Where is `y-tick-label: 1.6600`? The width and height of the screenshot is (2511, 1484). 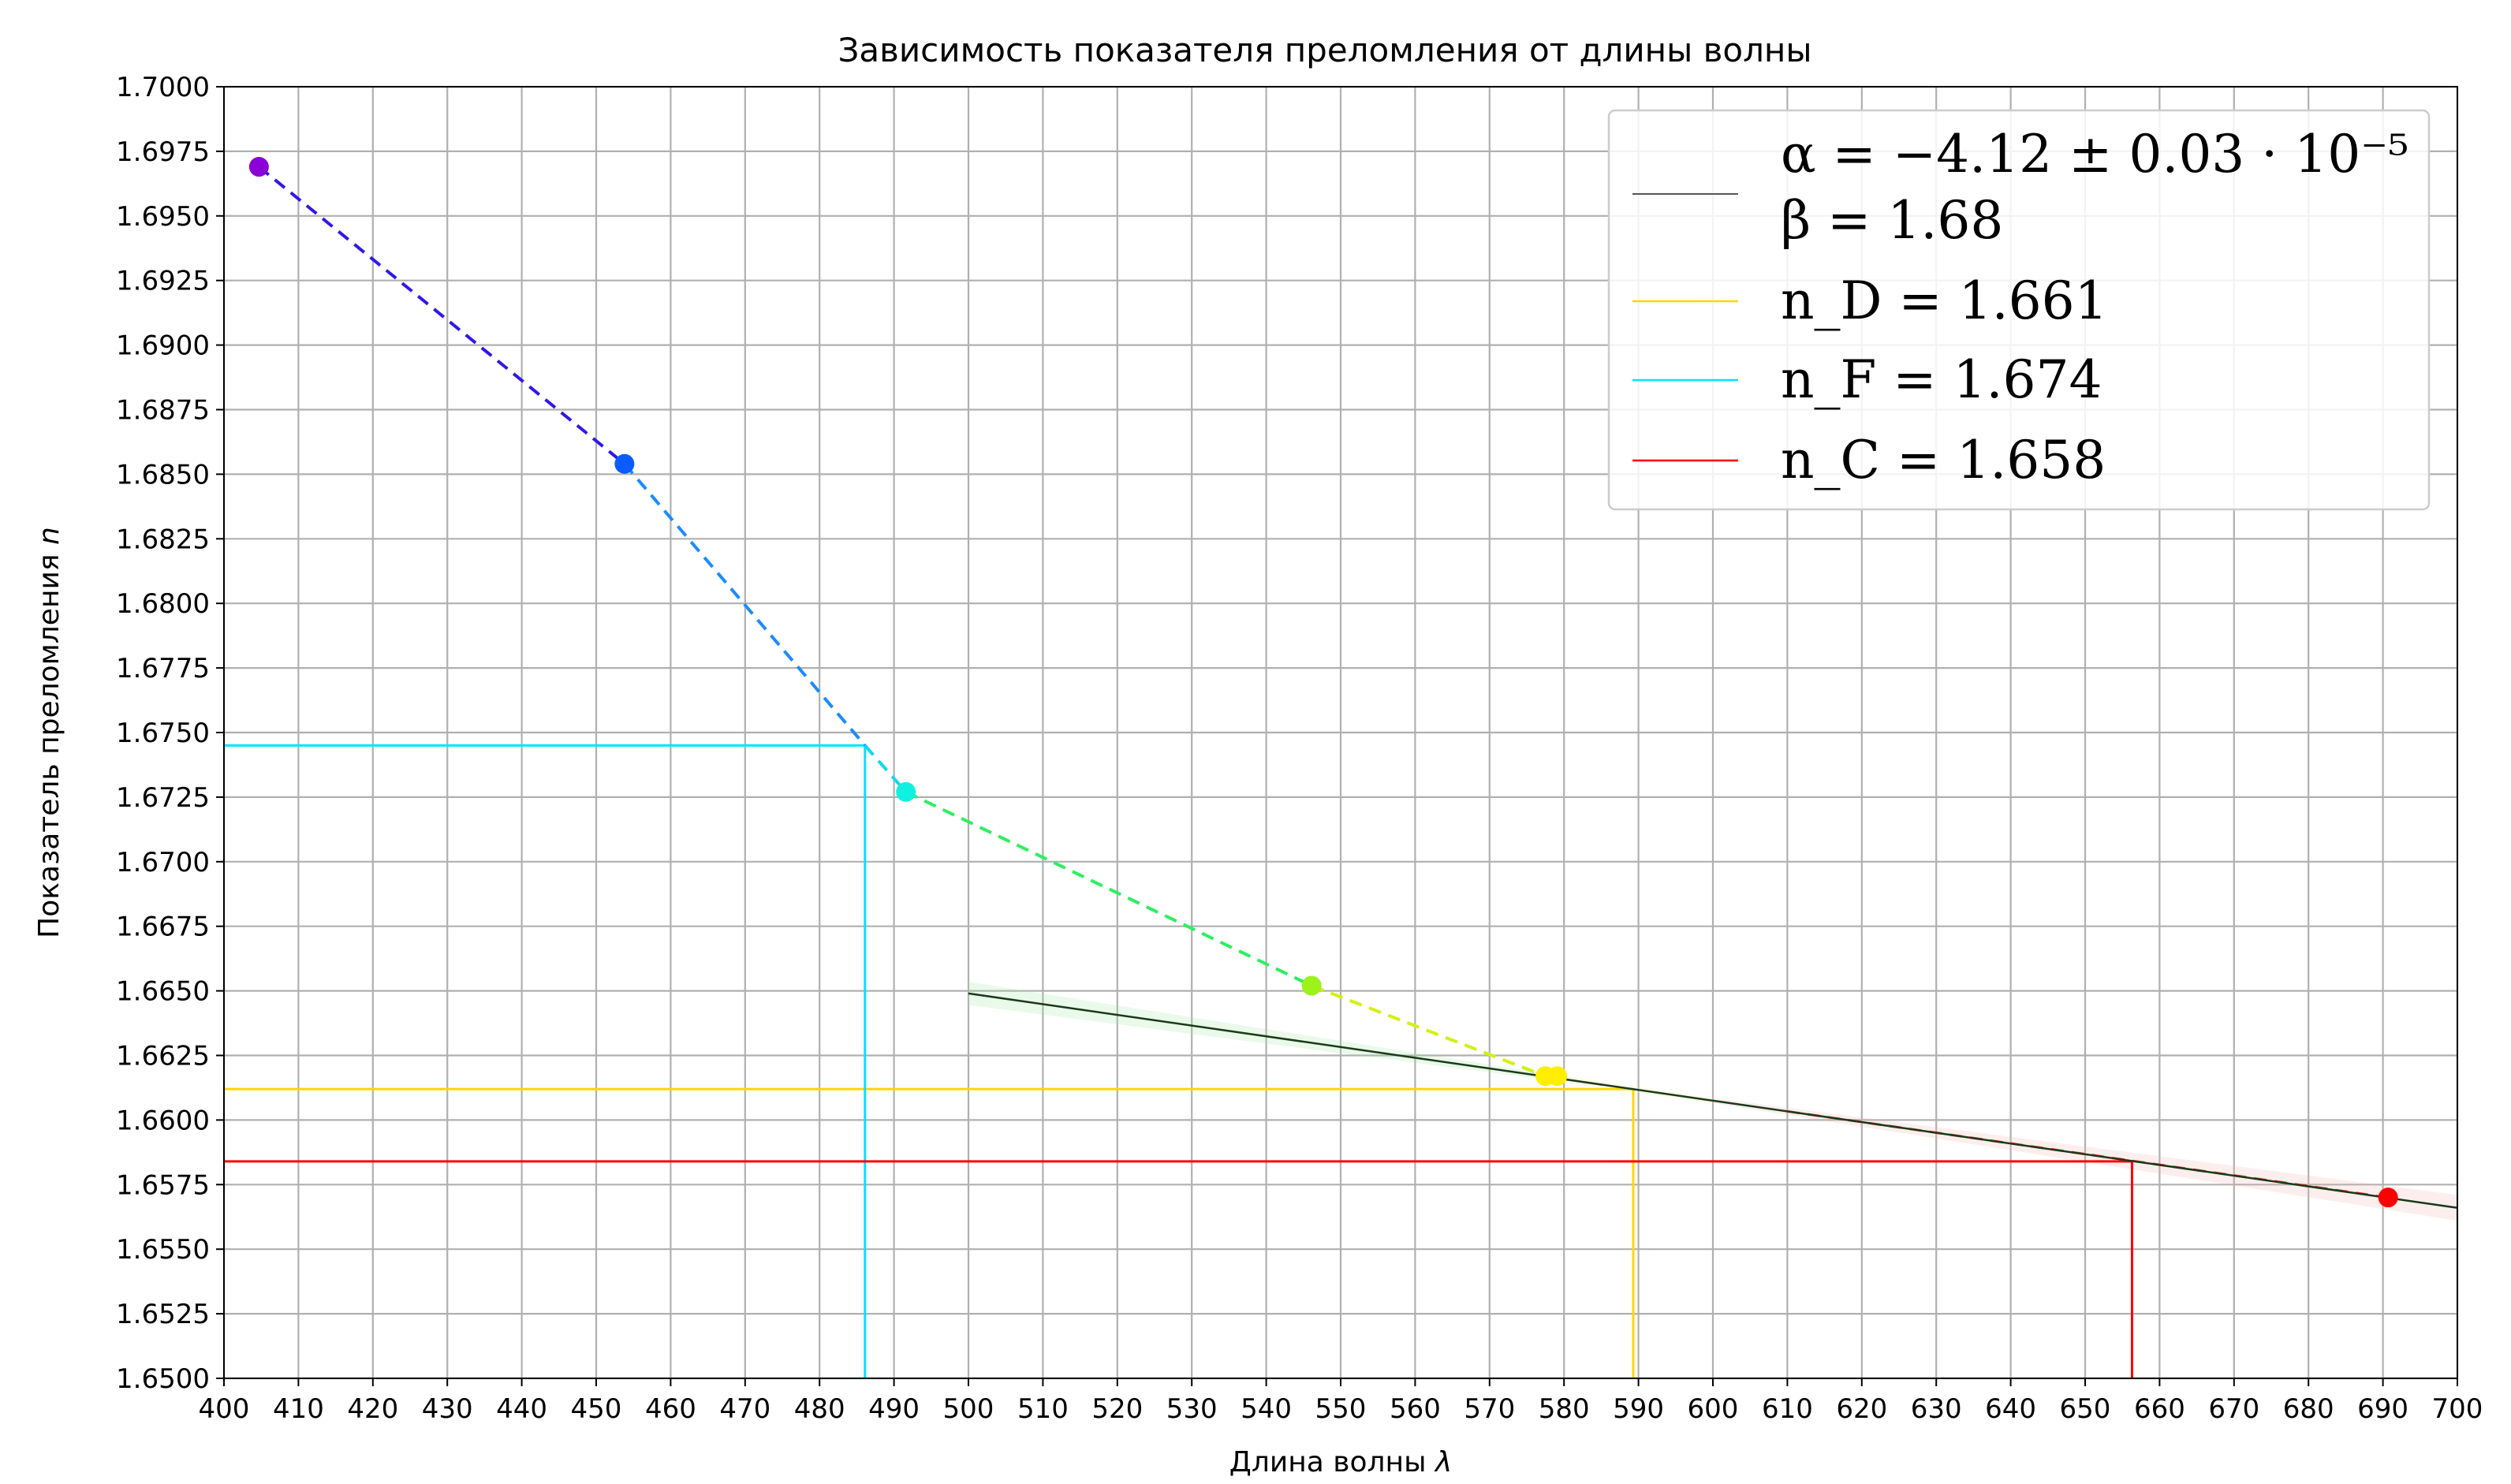 y-tick-label: 1.6600 is located at coordinates (163, 1120).